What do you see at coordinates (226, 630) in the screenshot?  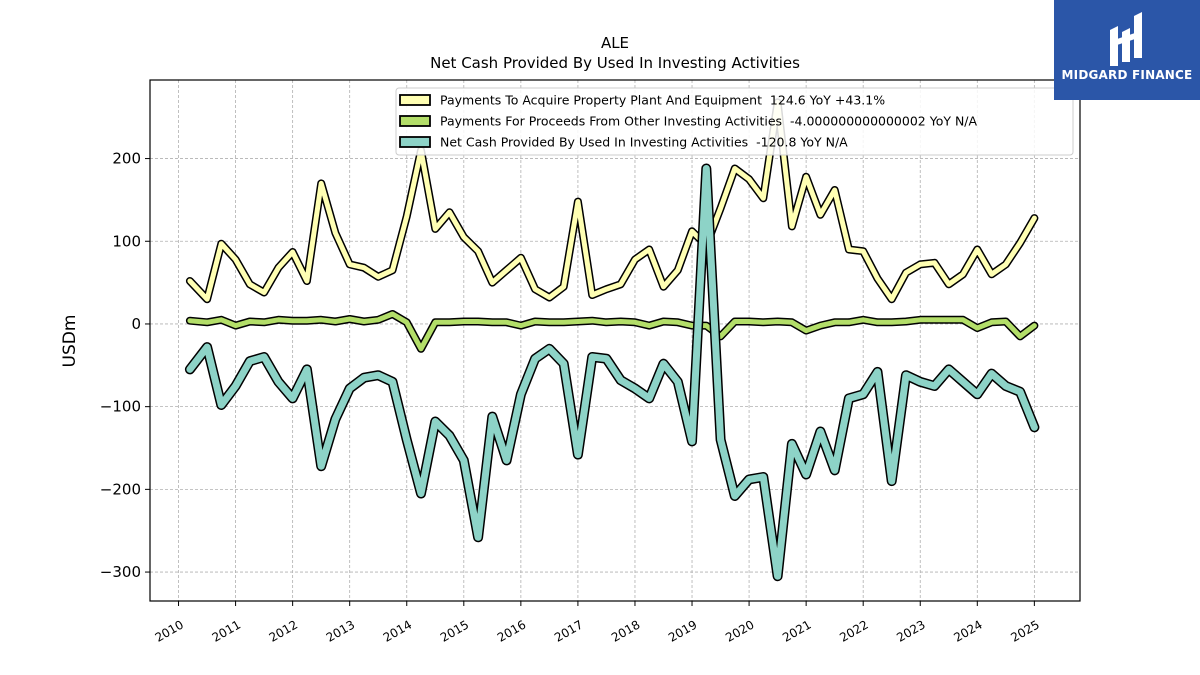 I see `x-tick-label: 2011` at bounding box center [226, 630].